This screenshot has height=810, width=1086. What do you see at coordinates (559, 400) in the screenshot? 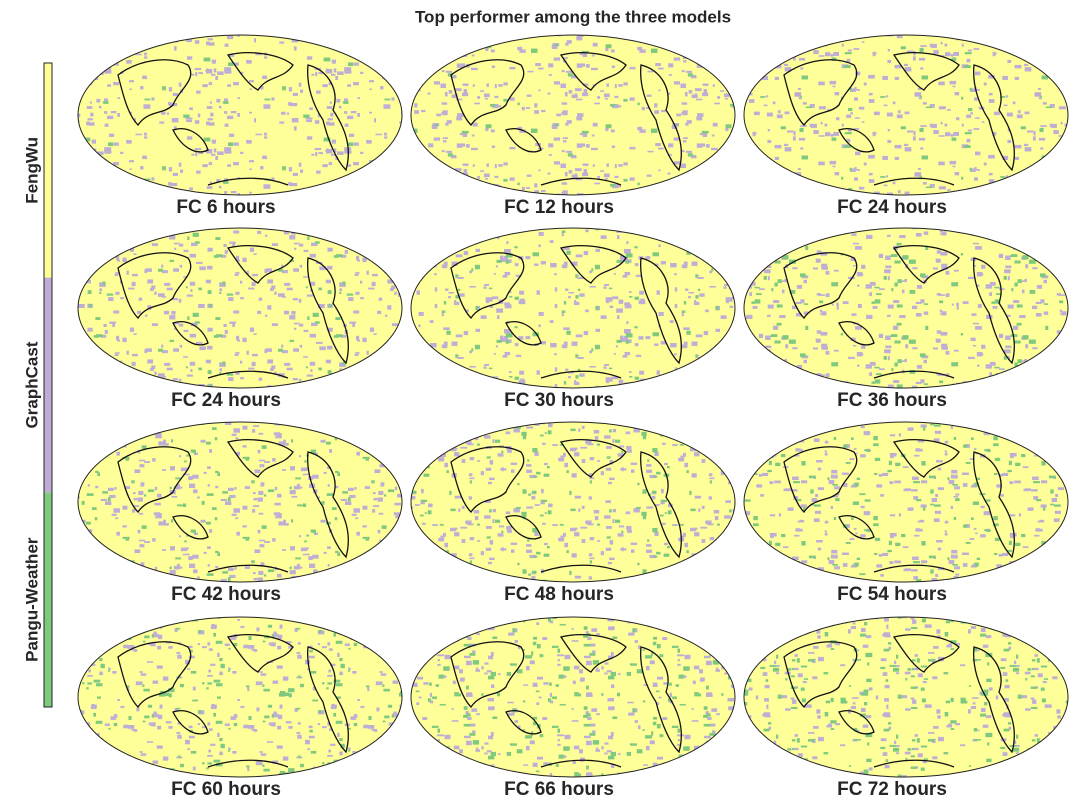
I see `panel-label: FC 30 hours` at bounding box center [559, 400].